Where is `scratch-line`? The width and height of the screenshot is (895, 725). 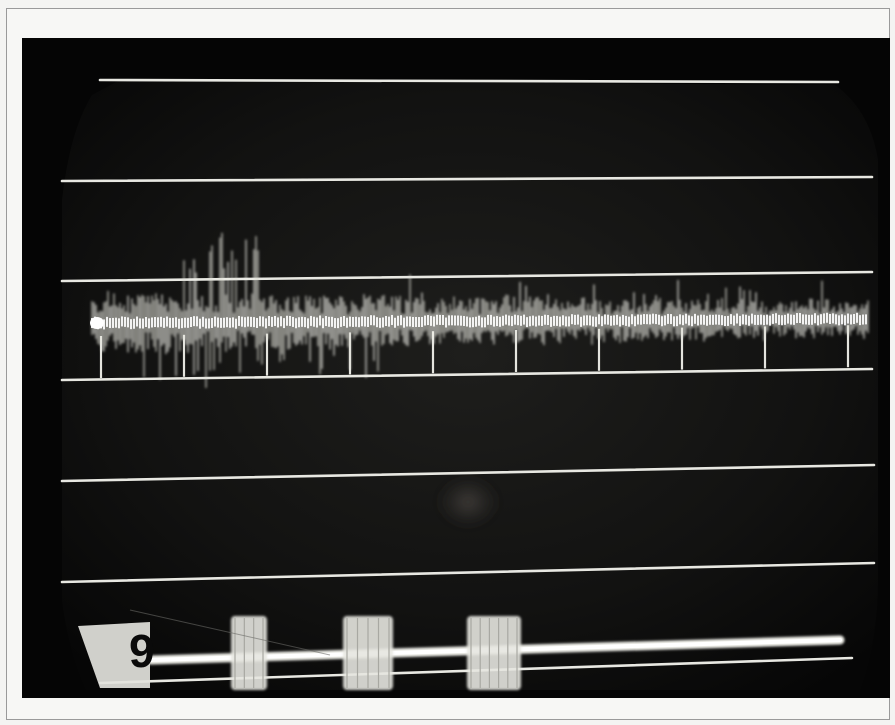
scratch-line is located at coordinates (230, 632).